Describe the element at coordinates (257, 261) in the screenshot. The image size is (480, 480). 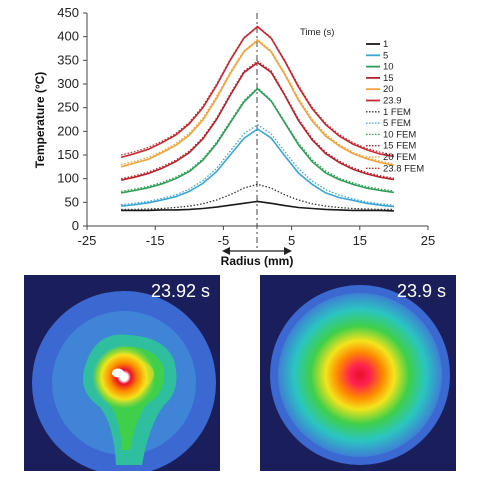
I see `x-axis-label: Radius (mm)` at that location.